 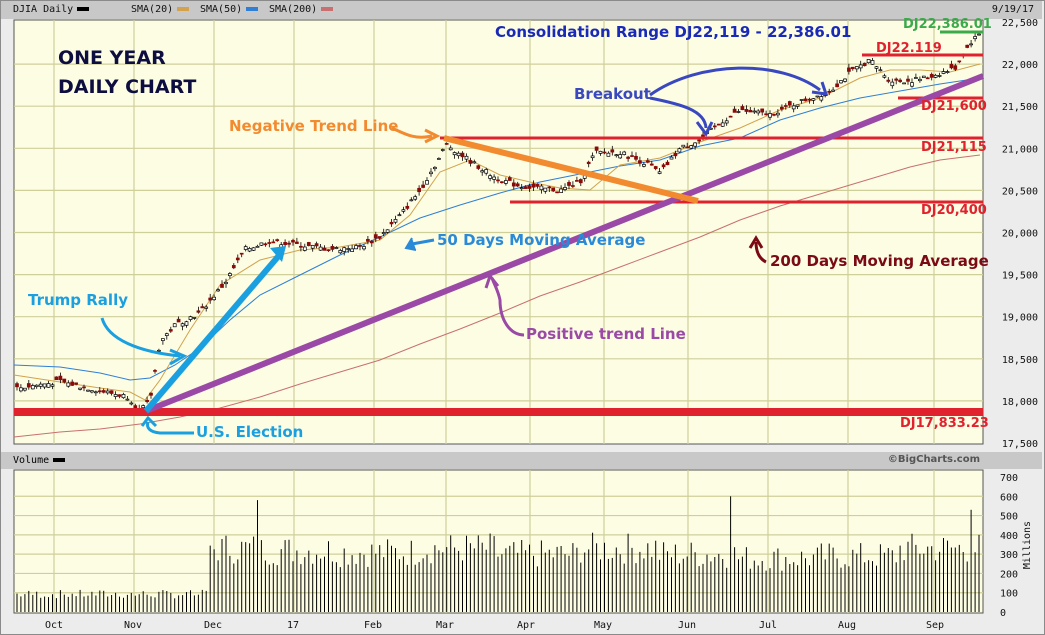 I want to click on y-tick-label: 21,500, so click(x=1020, y=107).